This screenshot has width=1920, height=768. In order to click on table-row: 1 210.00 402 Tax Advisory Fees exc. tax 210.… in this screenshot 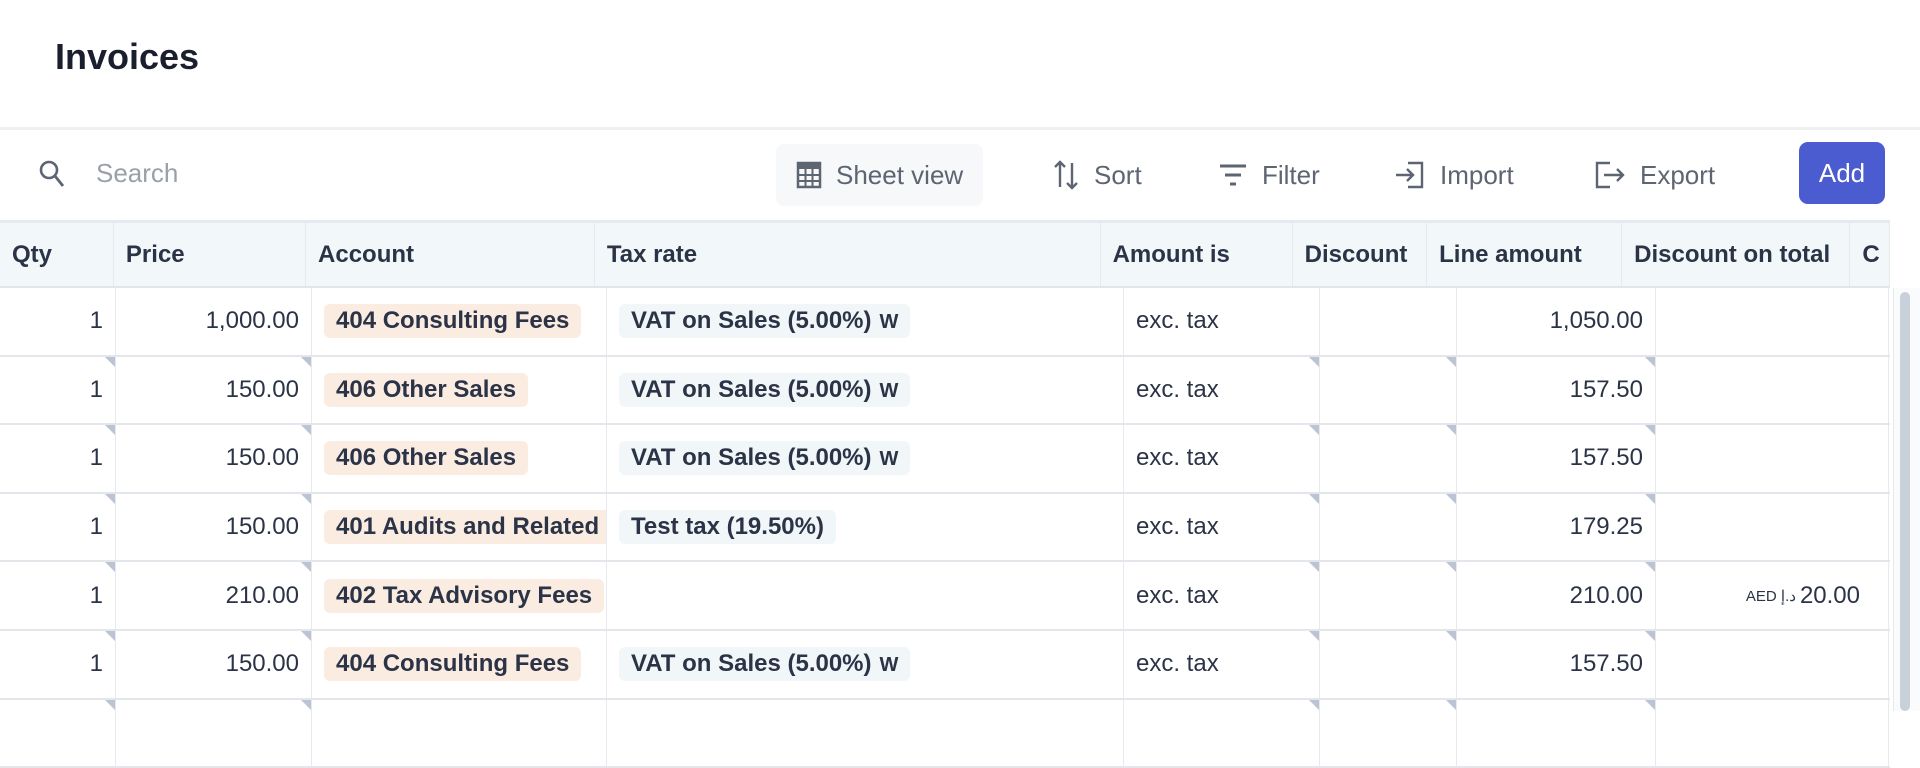, I will do `click(945, 596)`.